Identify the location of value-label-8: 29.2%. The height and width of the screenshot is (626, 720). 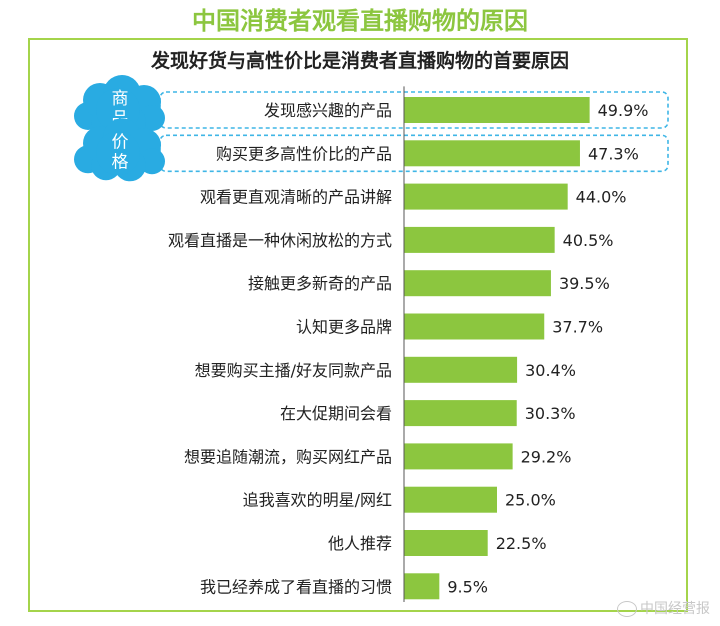
(546, 456).